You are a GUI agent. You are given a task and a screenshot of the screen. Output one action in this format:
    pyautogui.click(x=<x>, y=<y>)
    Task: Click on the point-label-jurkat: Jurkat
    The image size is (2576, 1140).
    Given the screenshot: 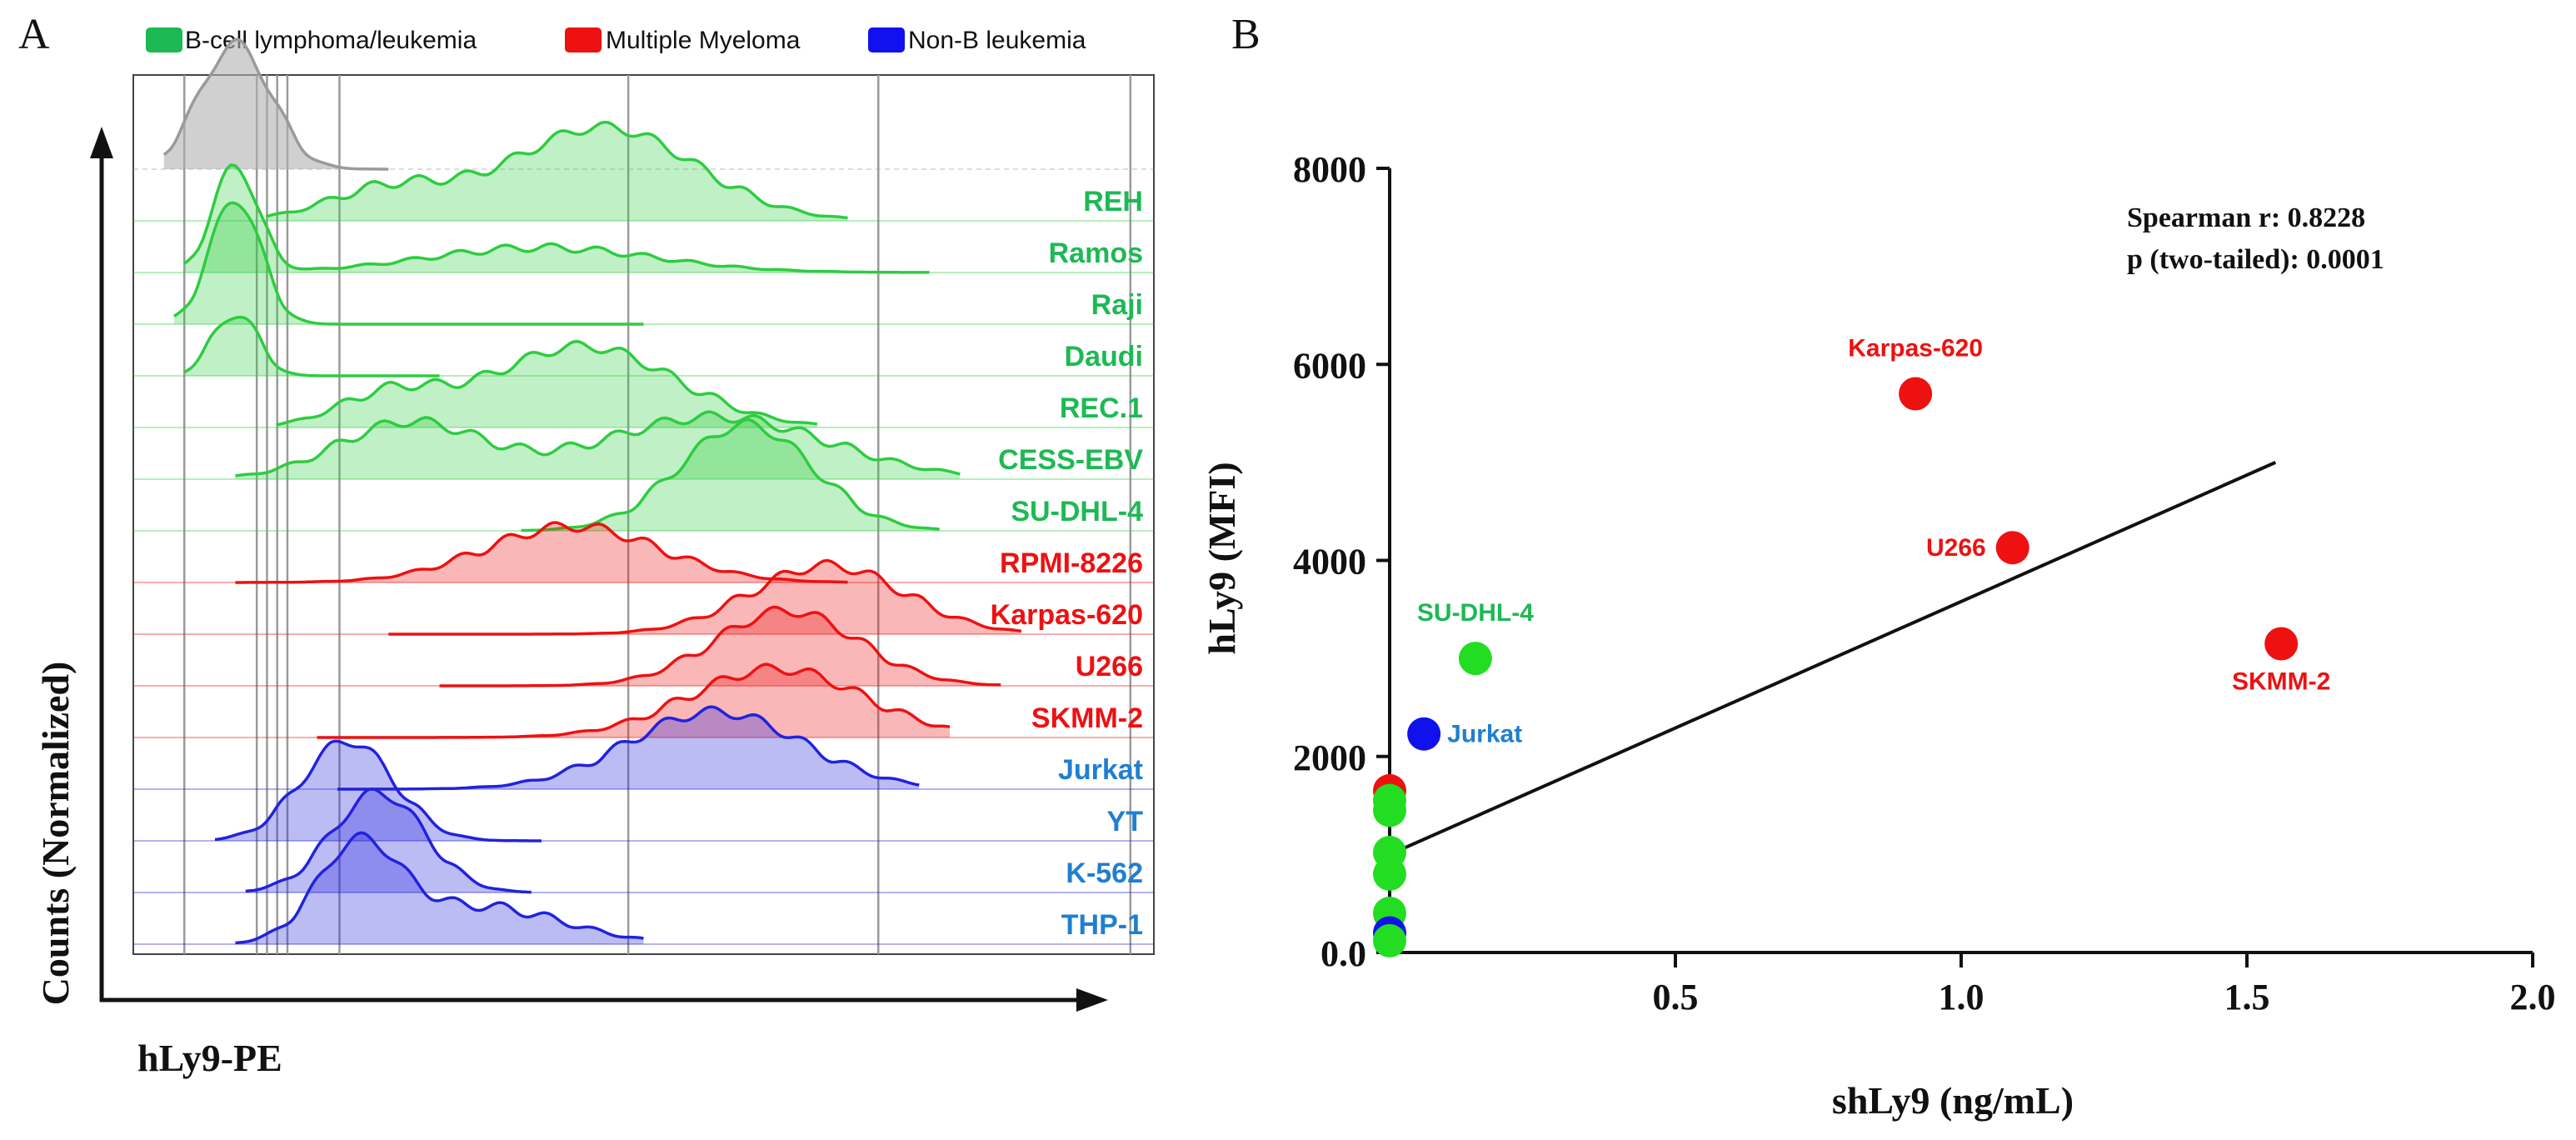 What is the action you would take?
    pyautogui.click(x=1484, y=734)
    